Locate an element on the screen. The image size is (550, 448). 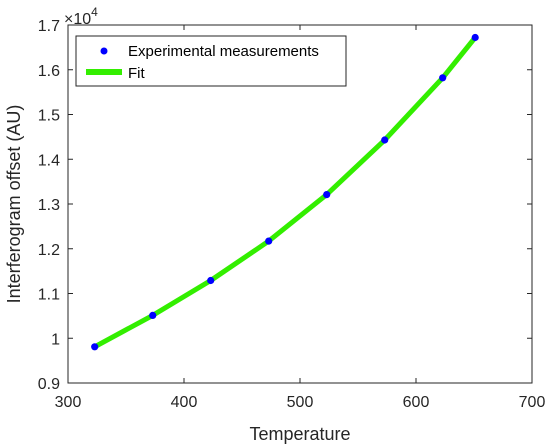
y-multiplier-times: × is located at coordinates (68, 19).